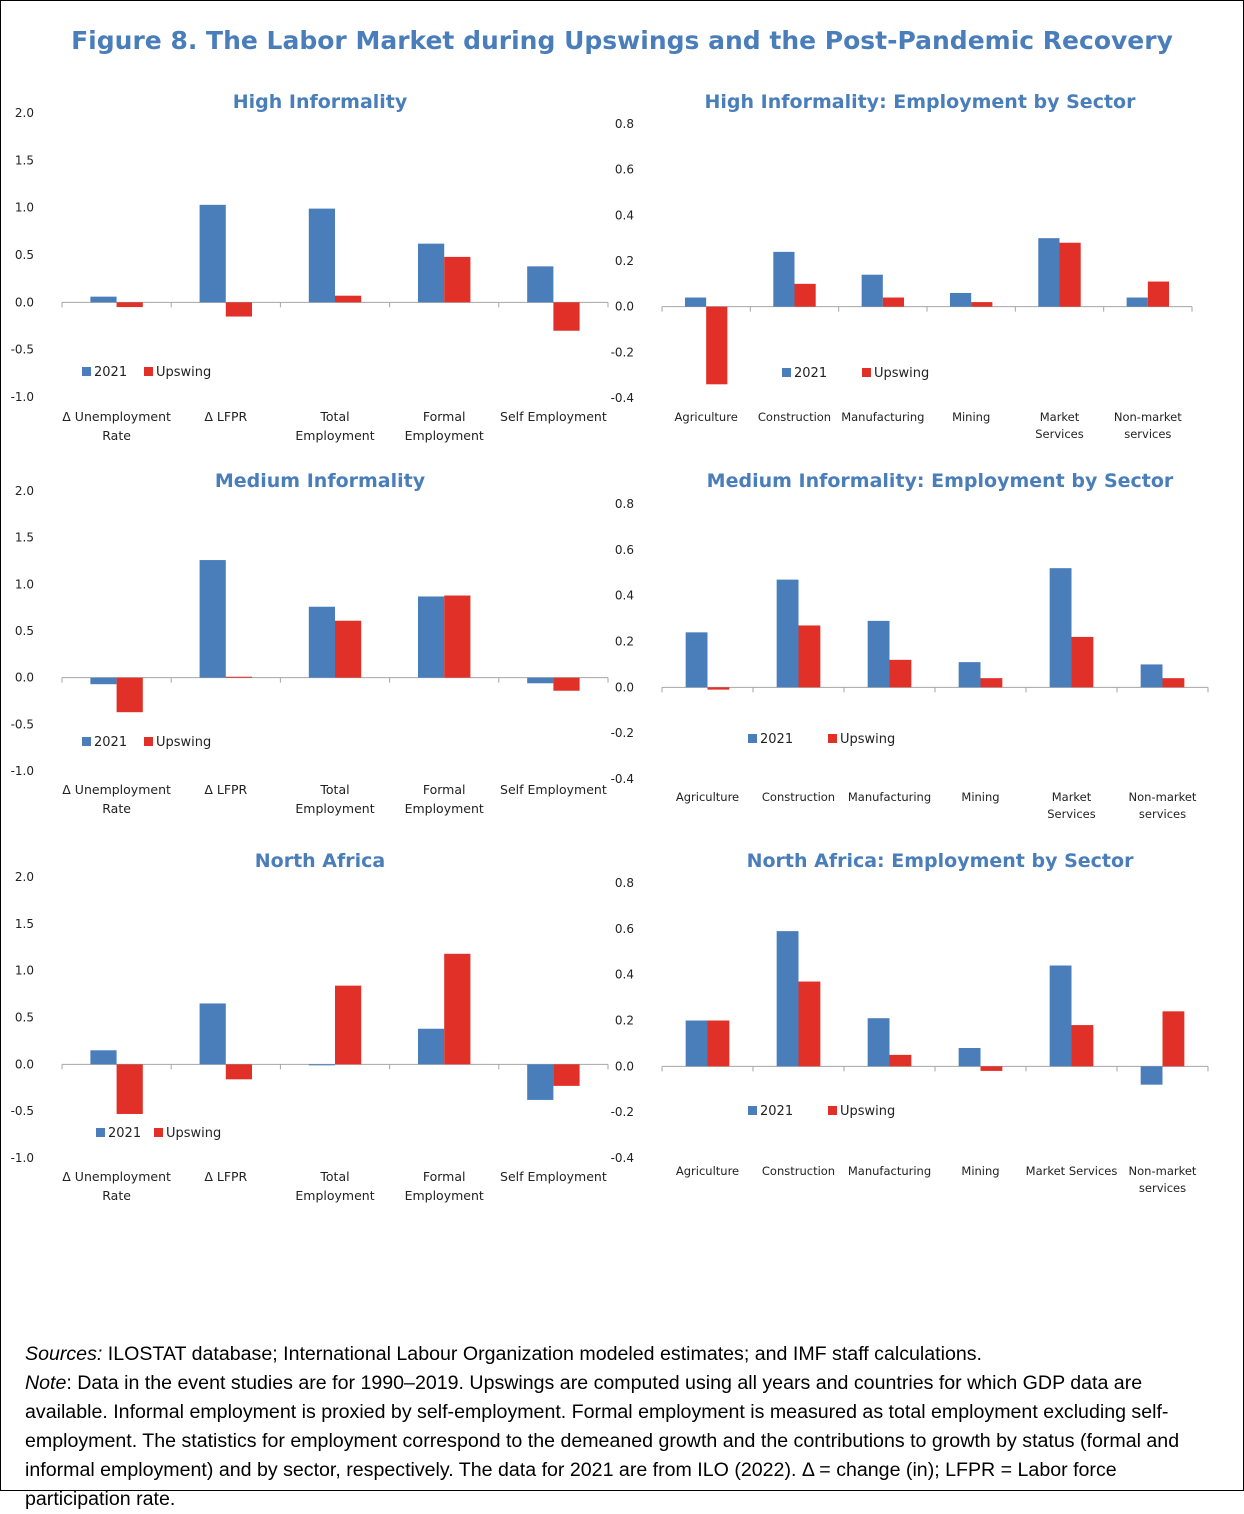 The image size is (1244, 1514). What do you see at coordinates (553, 1176) in the screenshot?
I see `category-label: Self Employment` at bounding box center [553, 1176].